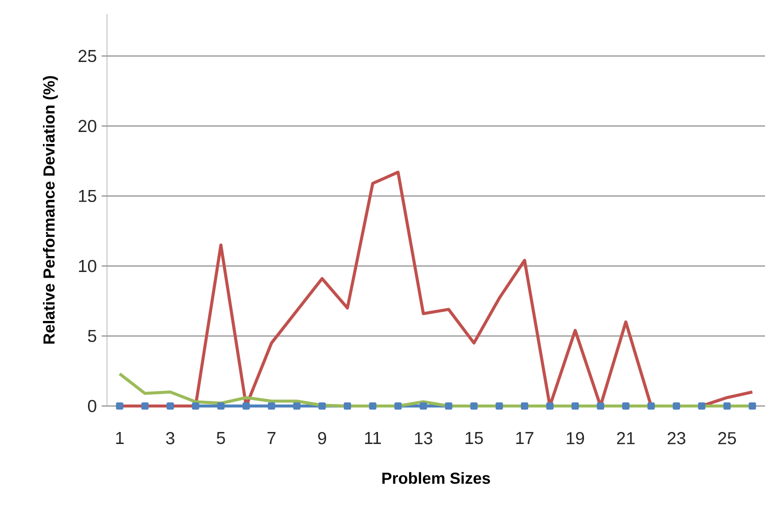 The width and height of the screenshot is (779, 519). I want to click on x-tick-label: 3, so click(170, 438).